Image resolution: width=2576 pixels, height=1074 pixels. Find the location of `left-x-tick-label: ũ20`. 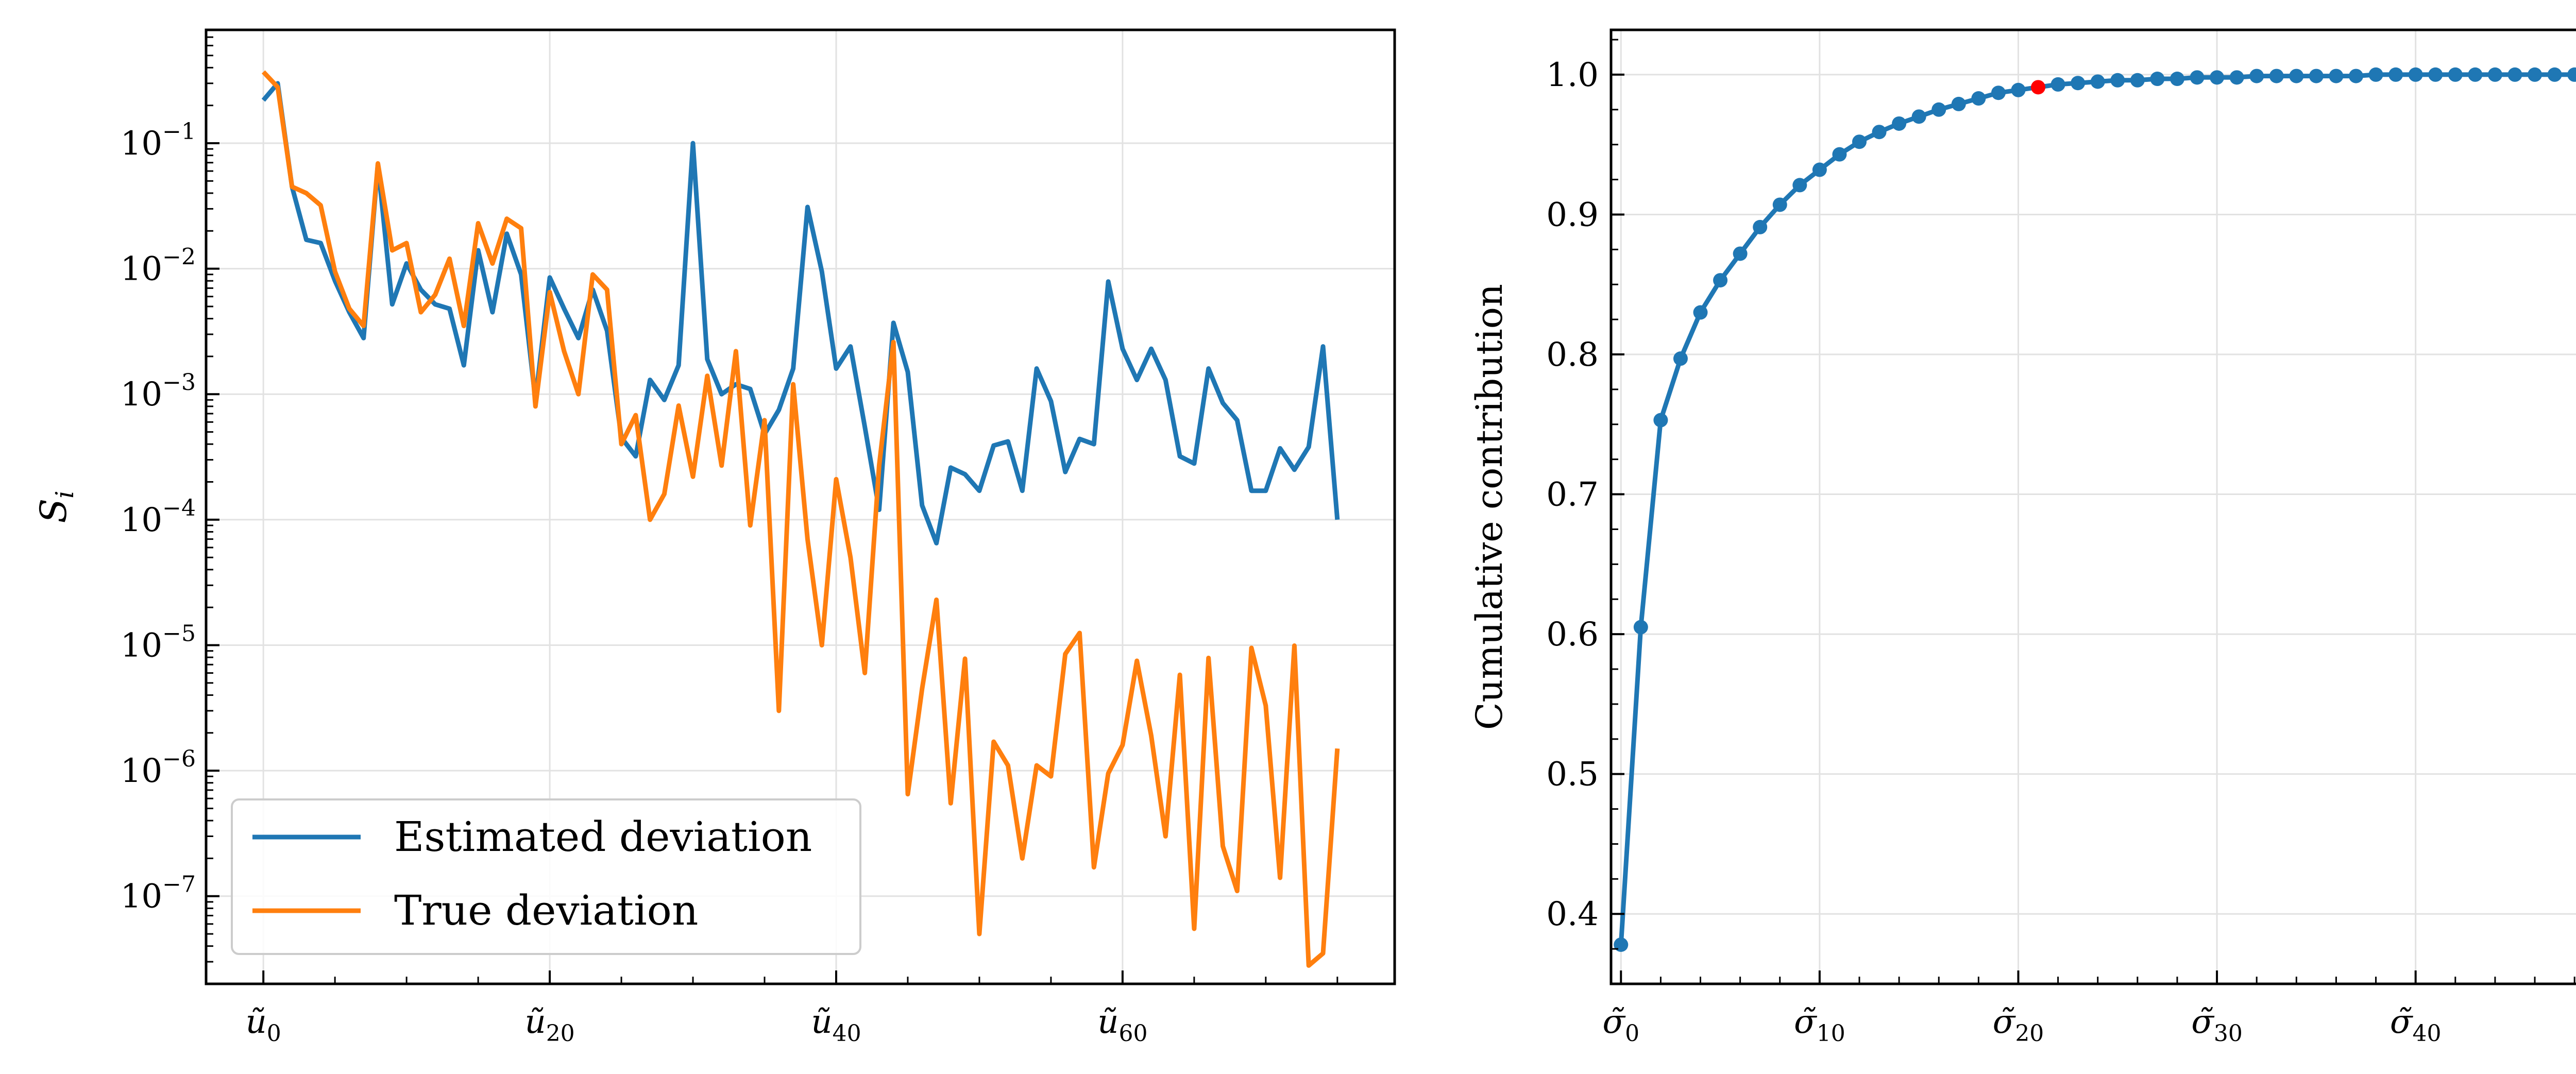

left-x-tick-label: ũ20 is located at coordinates (549, 1025).